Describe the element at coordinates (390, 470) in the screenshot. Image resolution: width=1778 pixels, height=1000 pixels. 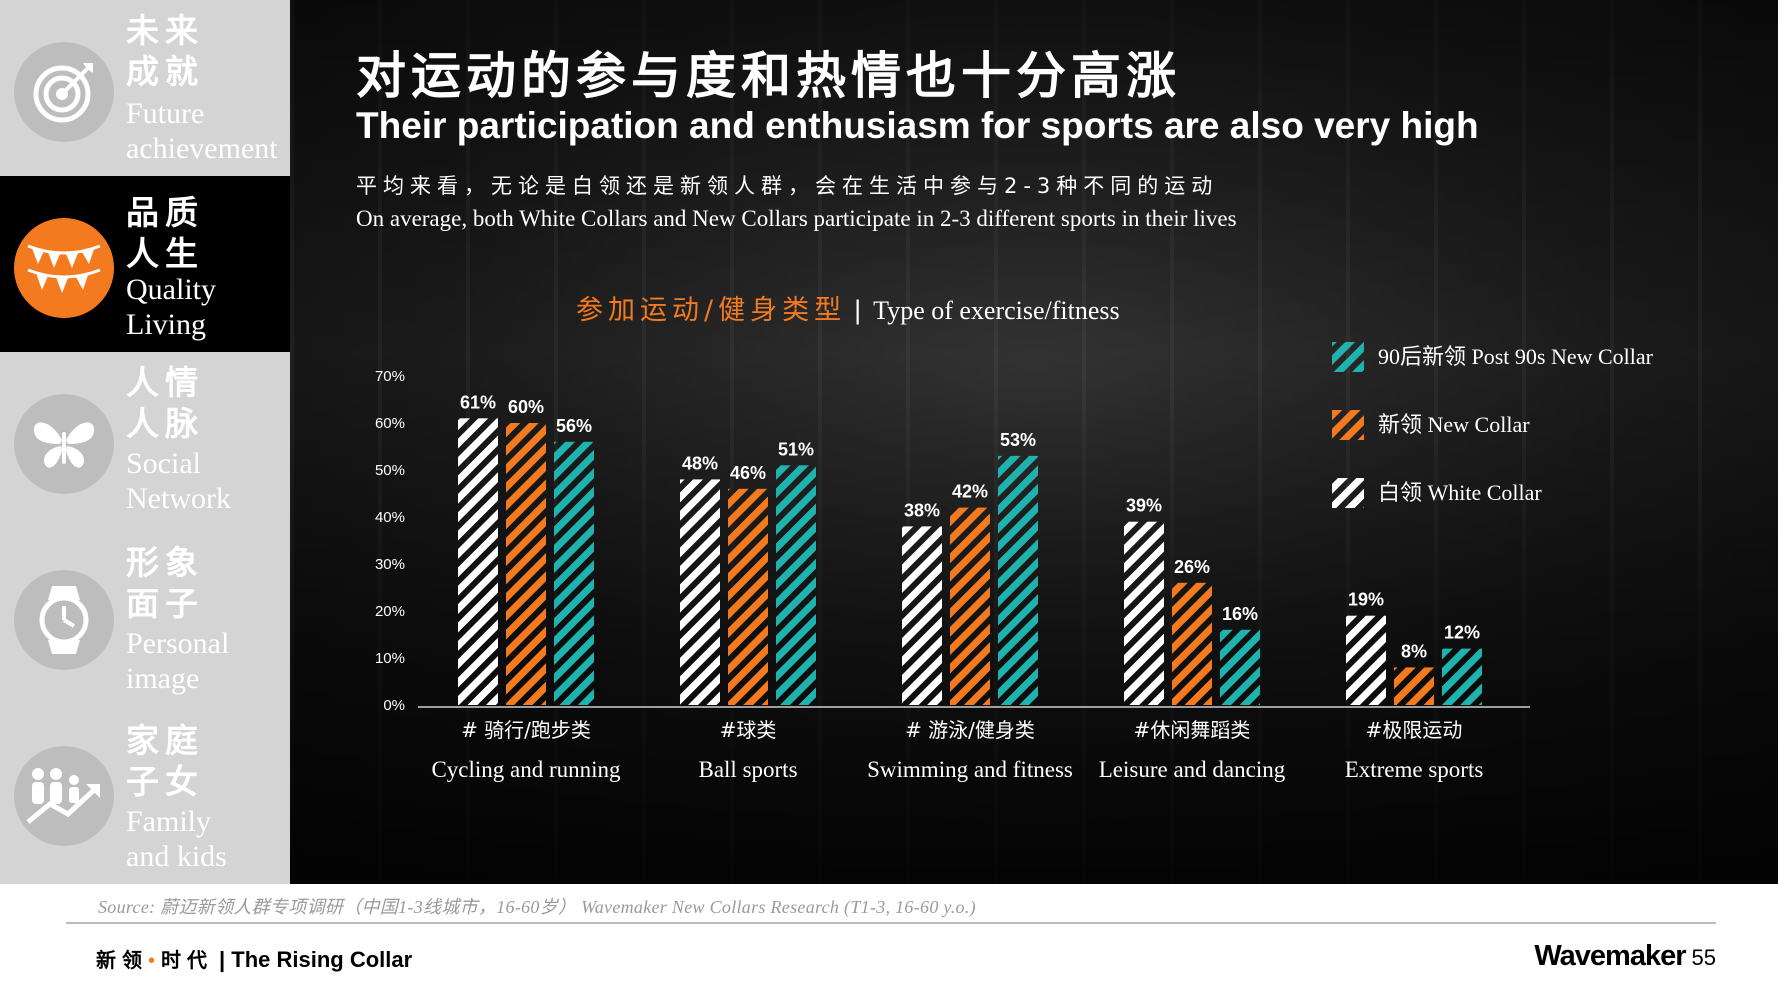
I see `y-tick-label: 50%` at that location.